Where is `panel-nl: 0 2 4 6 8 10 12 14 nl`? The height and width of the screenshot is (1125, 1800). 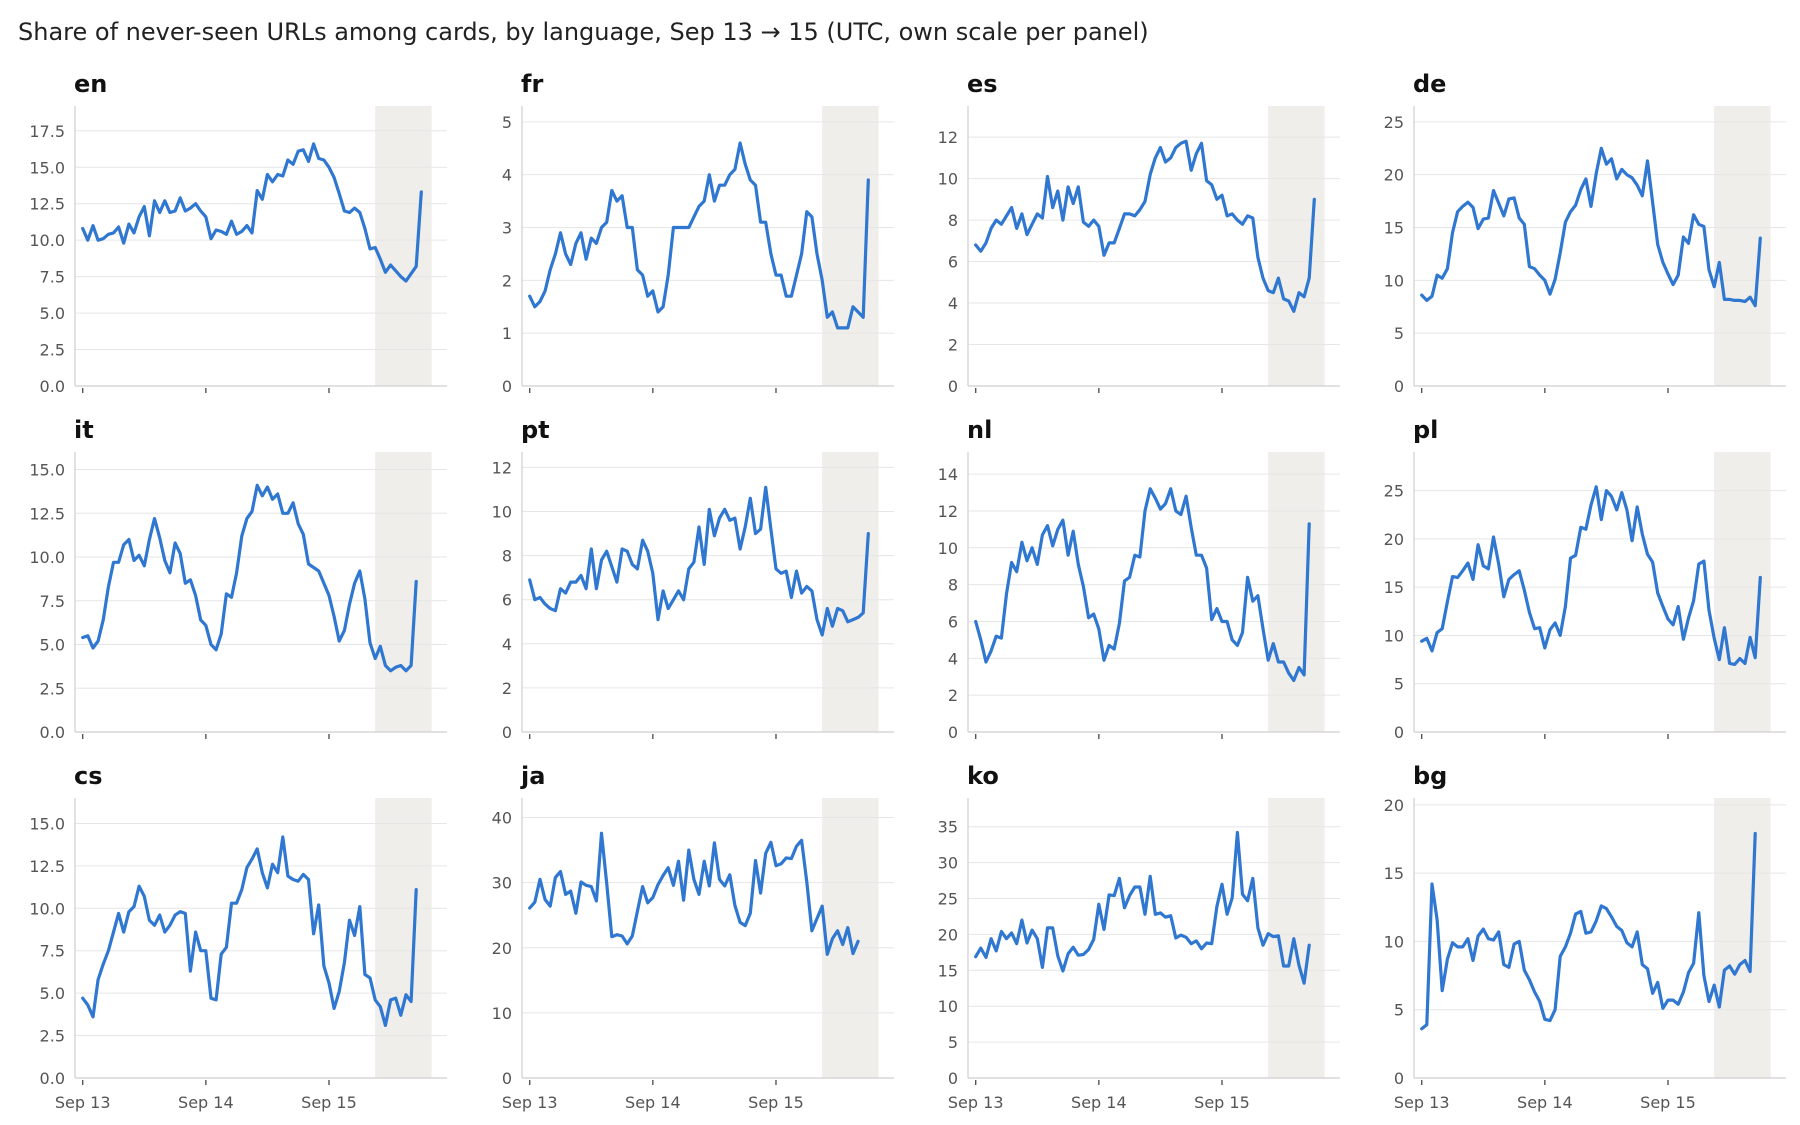
panel-nl: 0 2 4 6 8 10 12 14 nl is located at coordinates (1139, 579).